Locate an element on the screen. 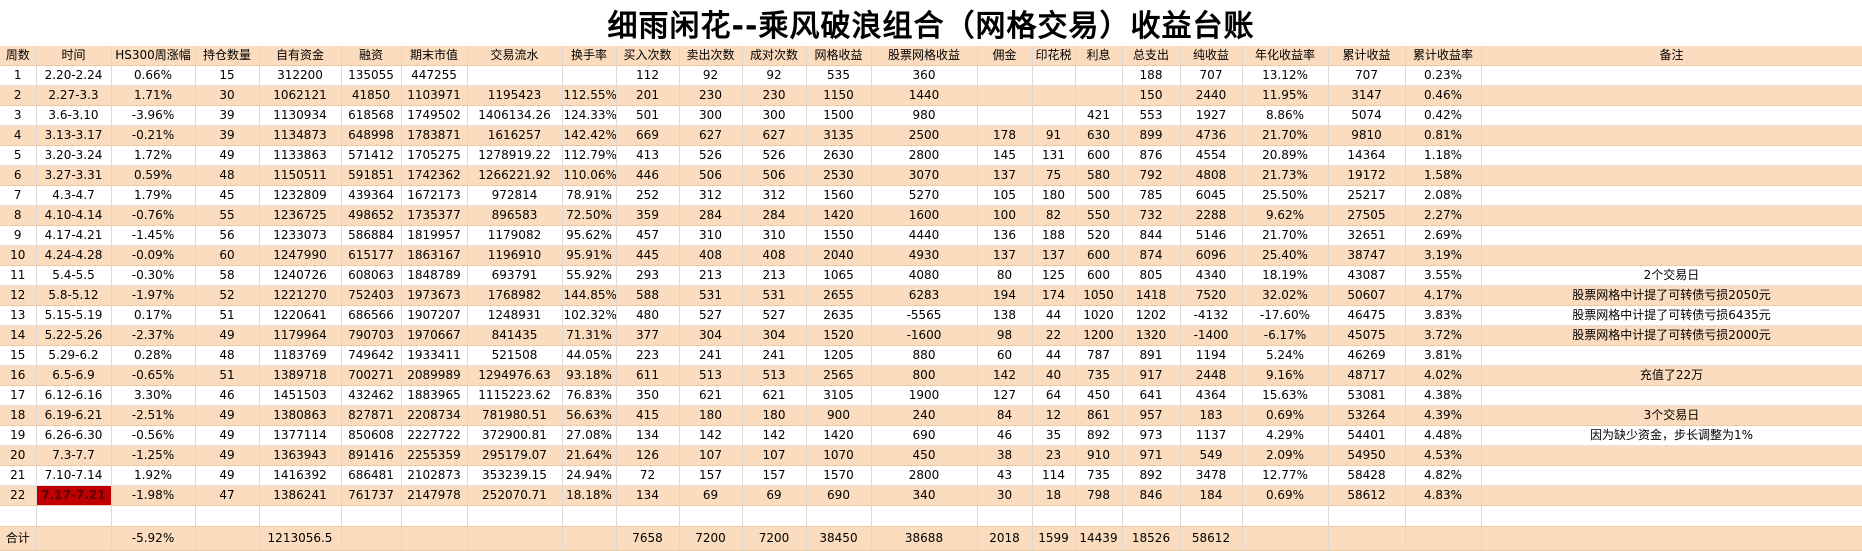 The width and height of the screenshot is (1862, 551). cell-r20-c12: 1070 is located at coordinates (839, 455).